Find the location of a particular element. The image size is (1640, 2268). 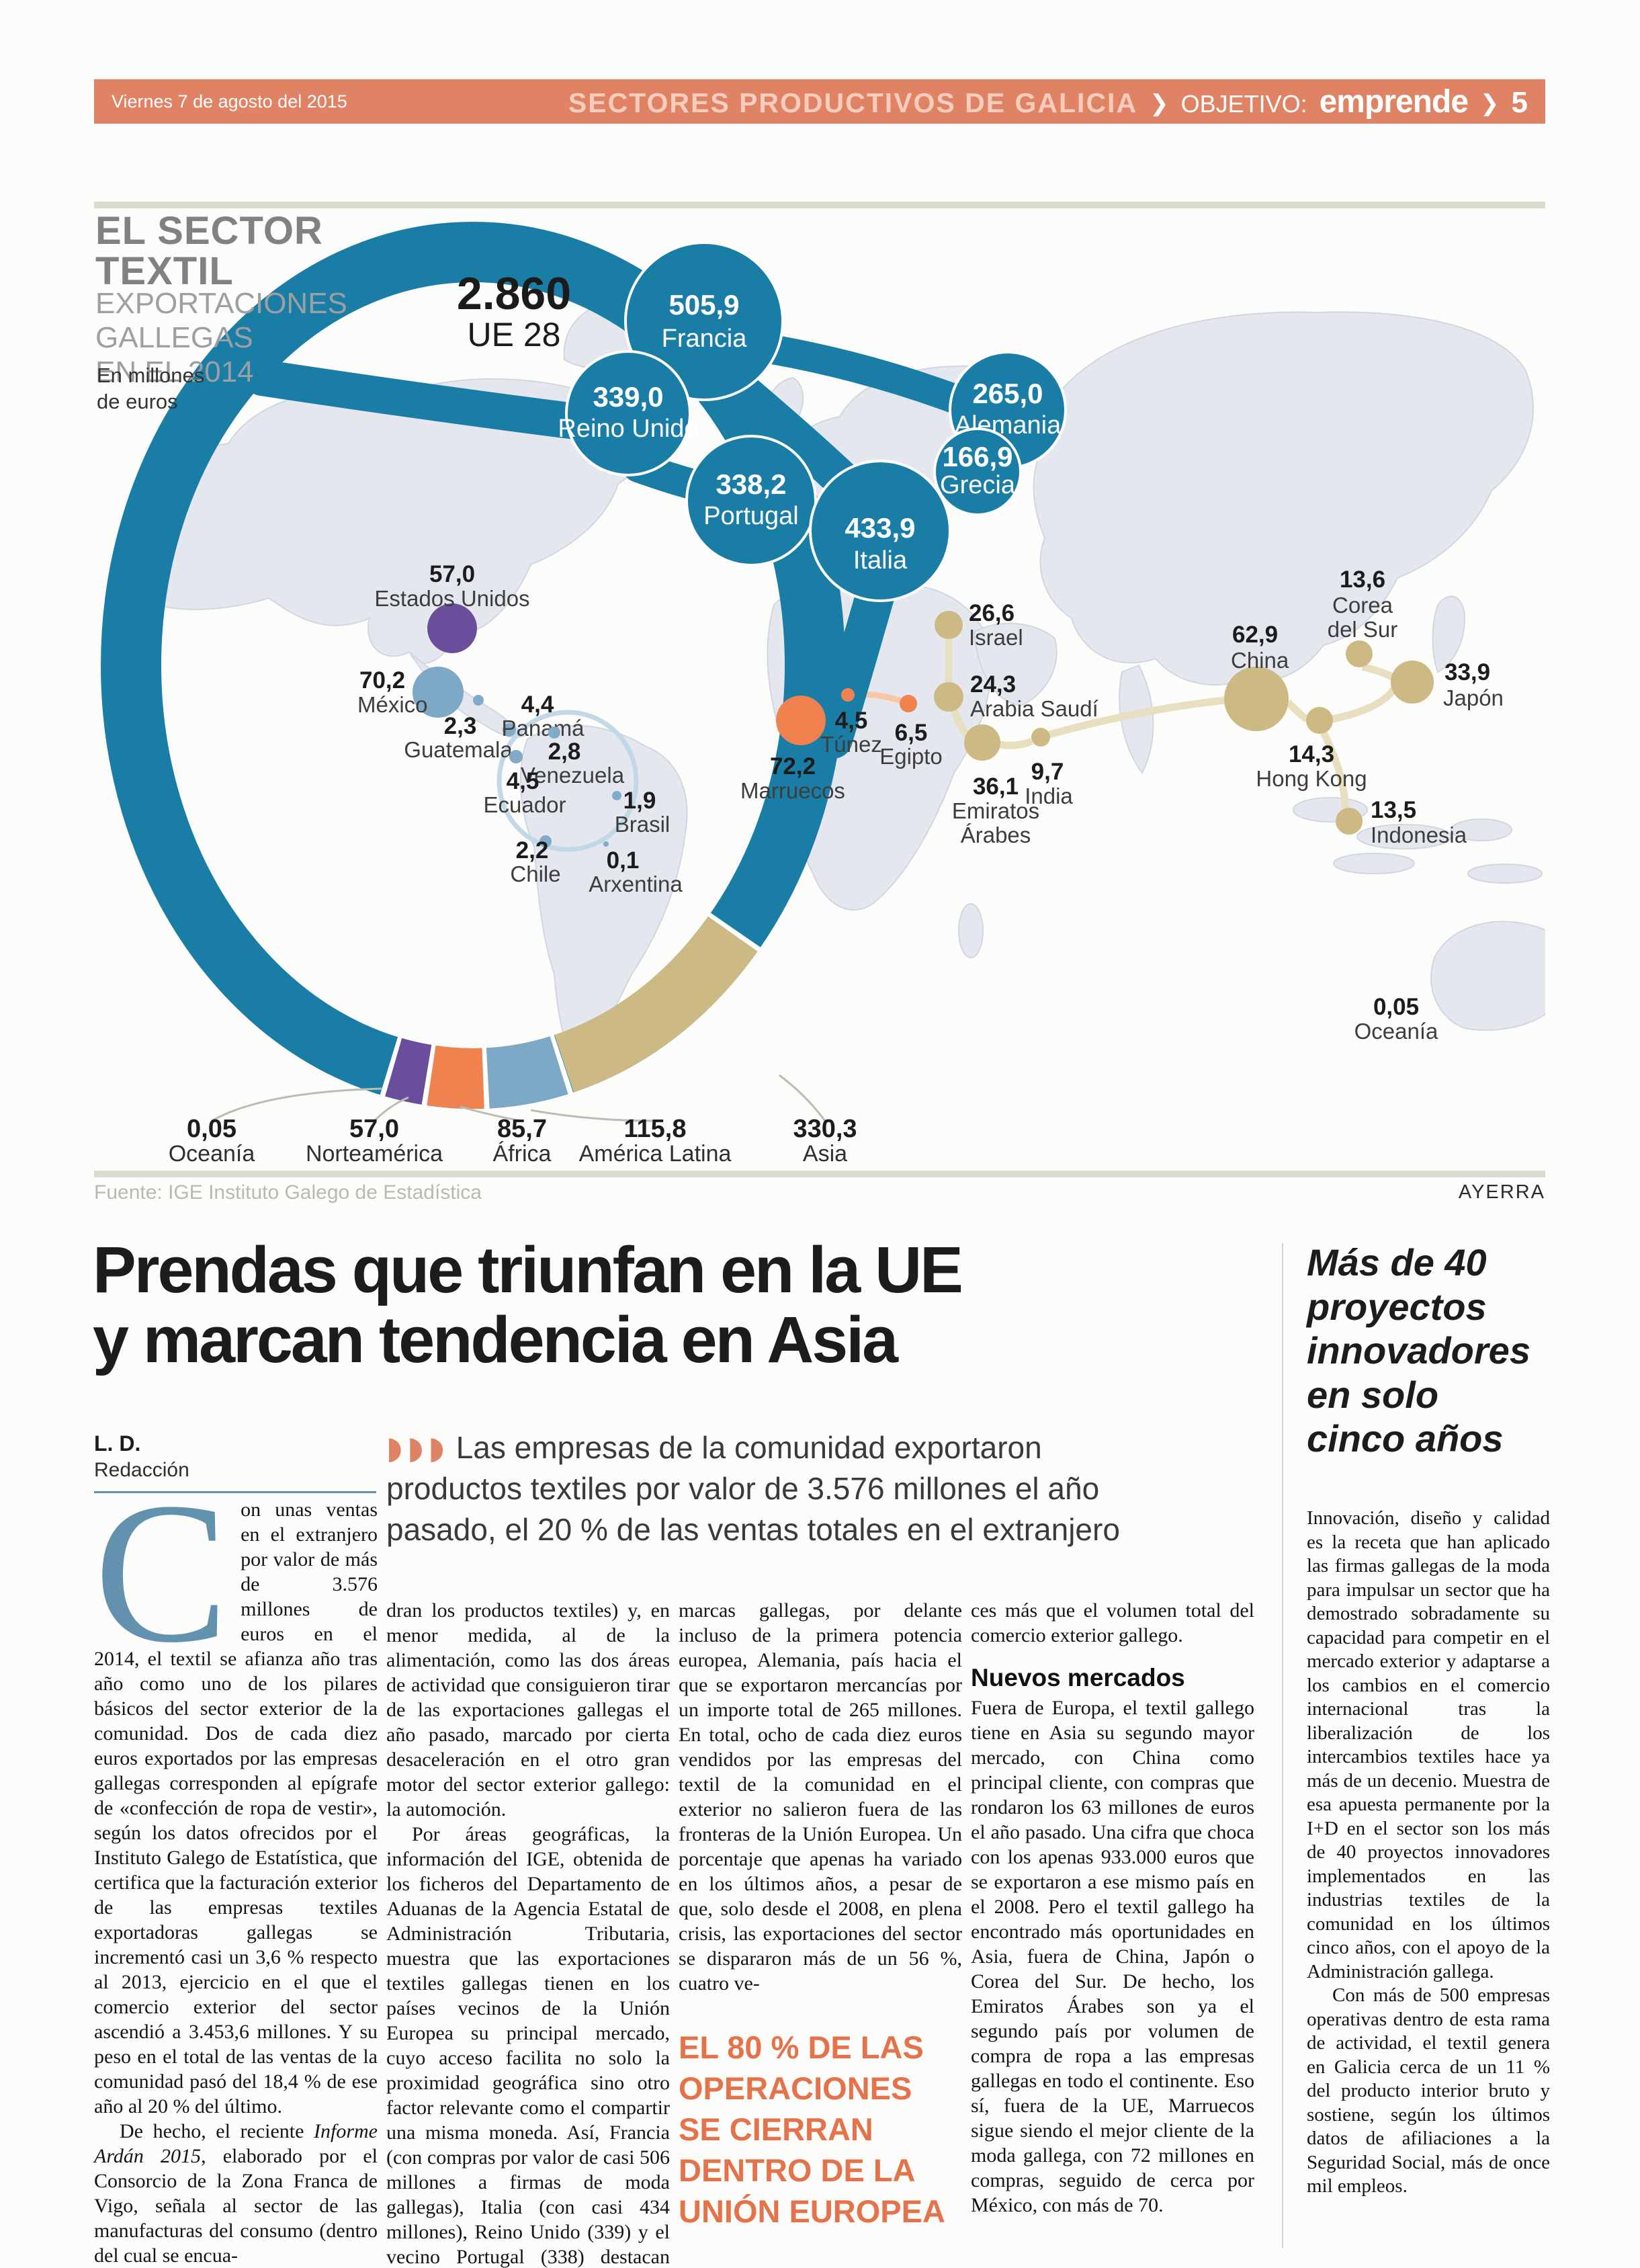

country-name-venezuela: Venezuela is located at coordinates (573, 775).